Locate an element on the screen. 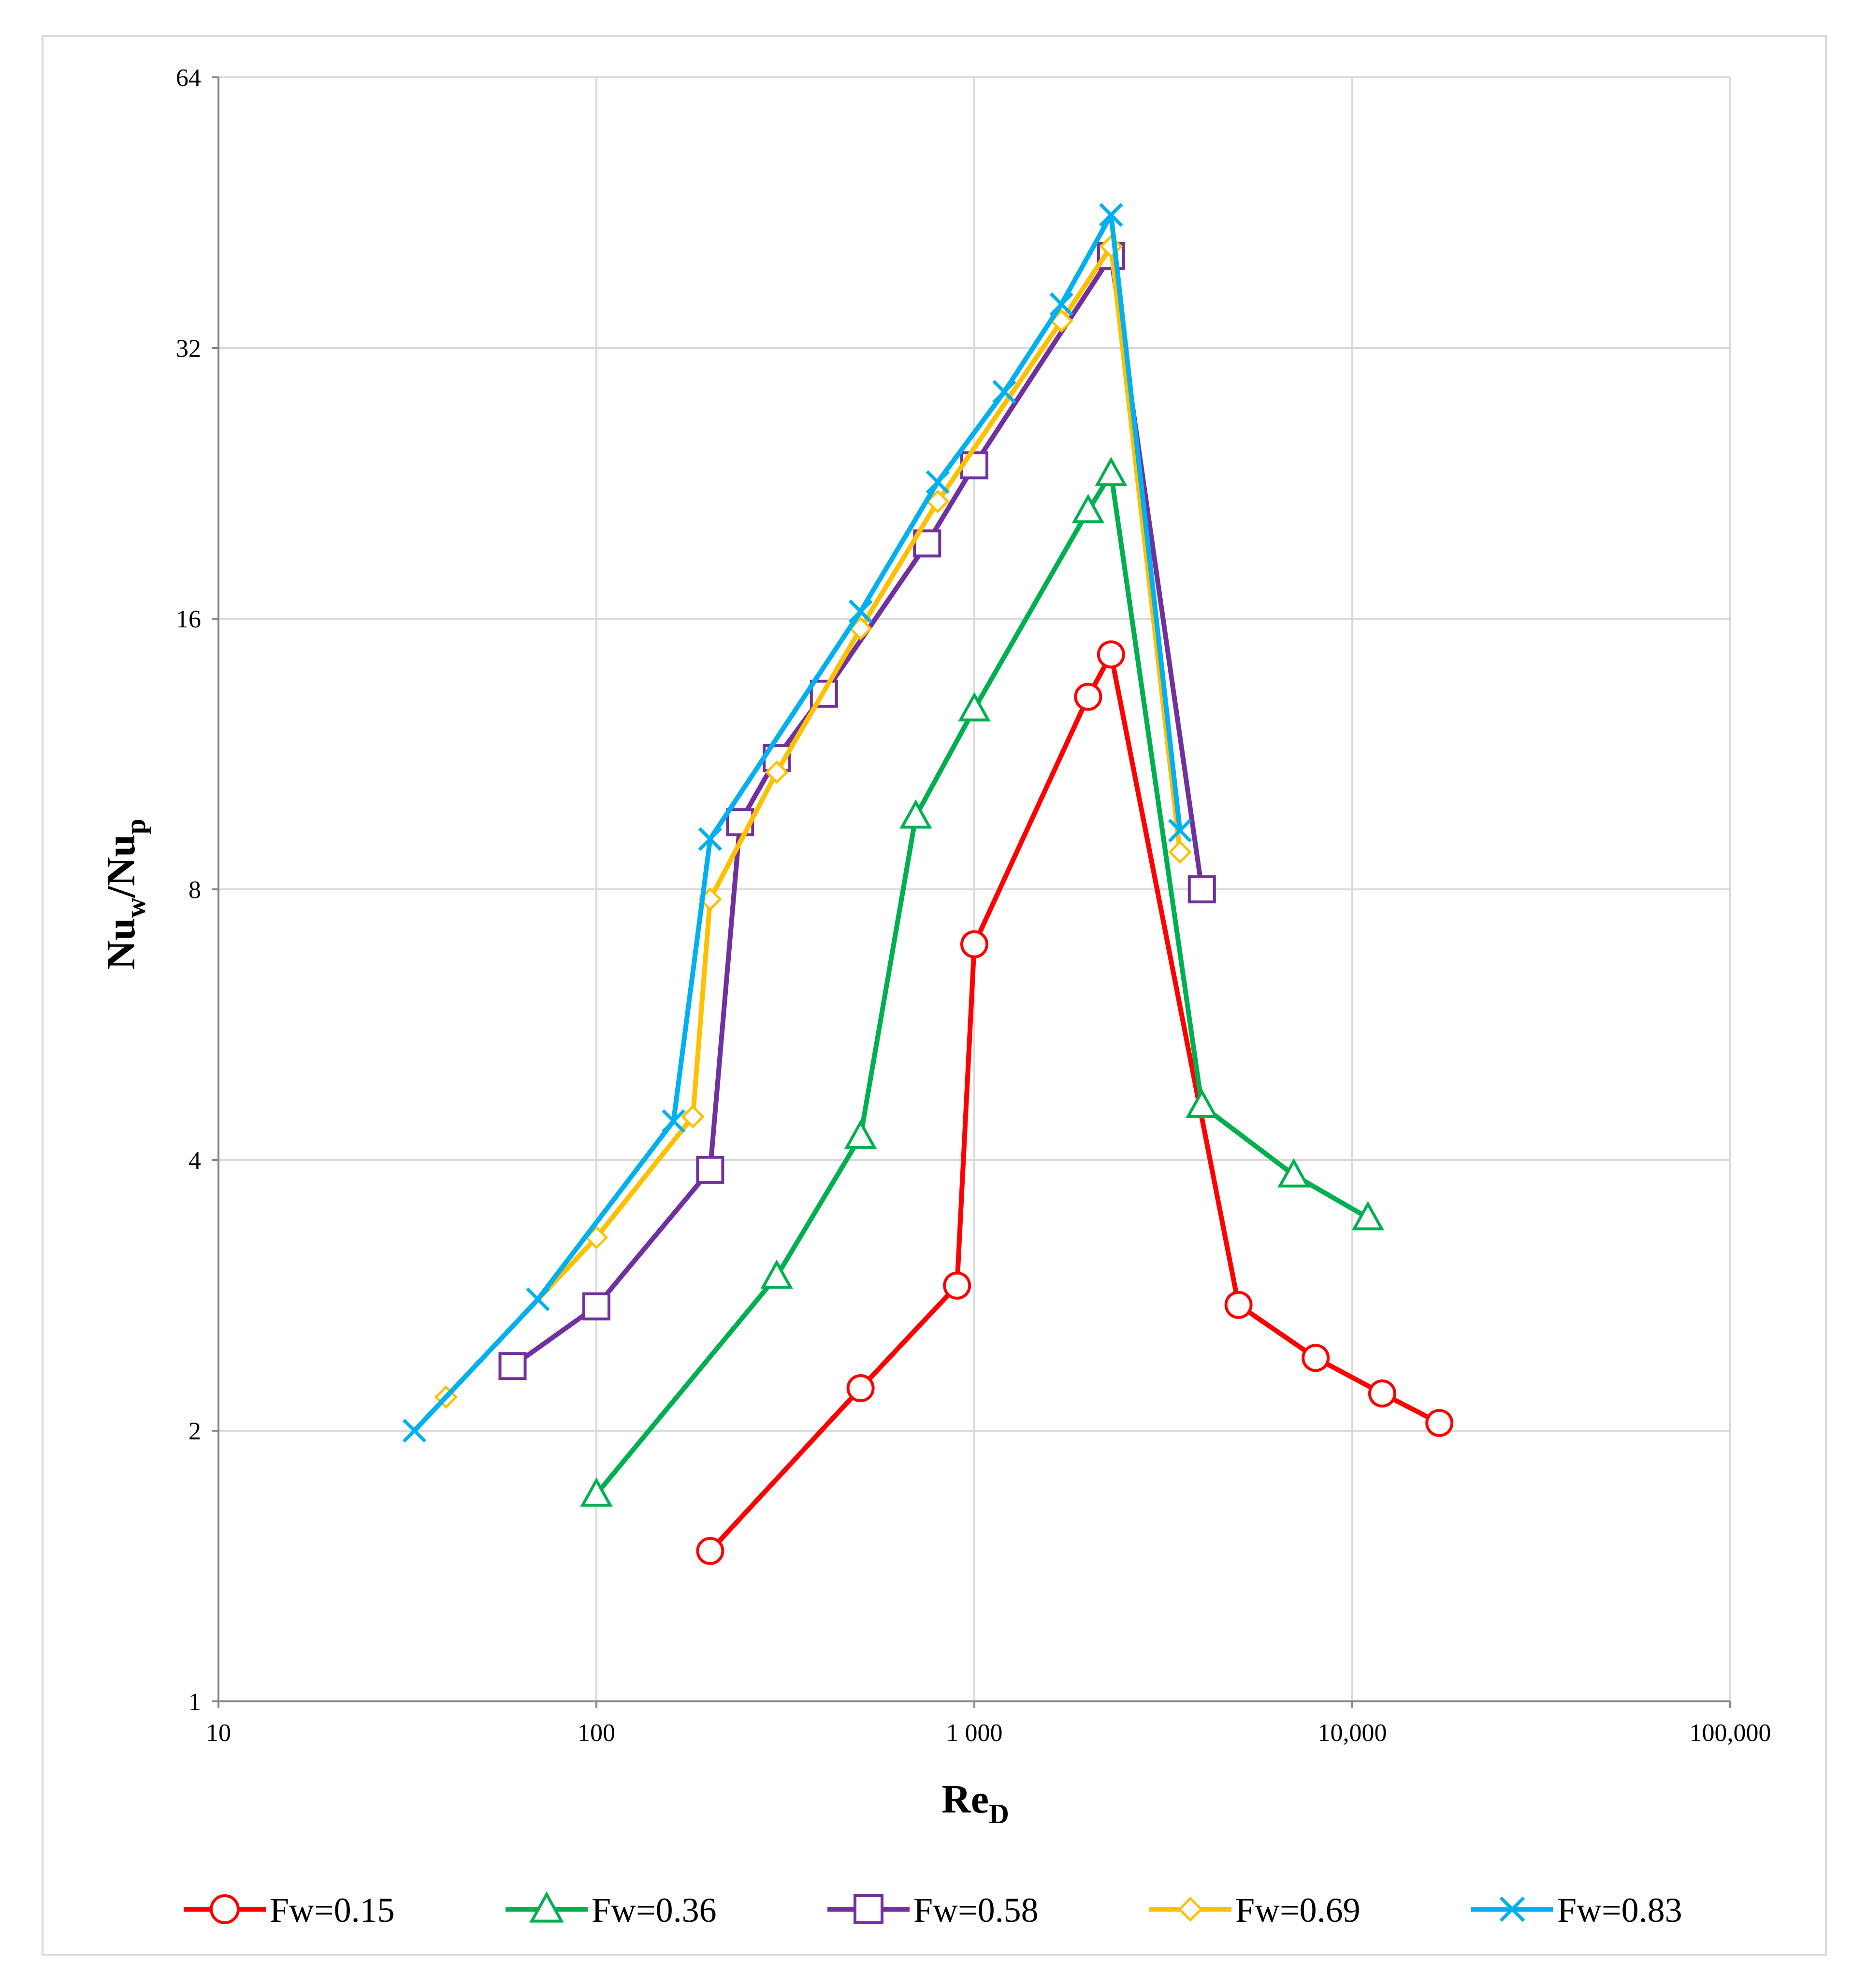 The image size is (1867, 1988). legend-label: Fw=0.69 is located at coordinates (1297, 1910).